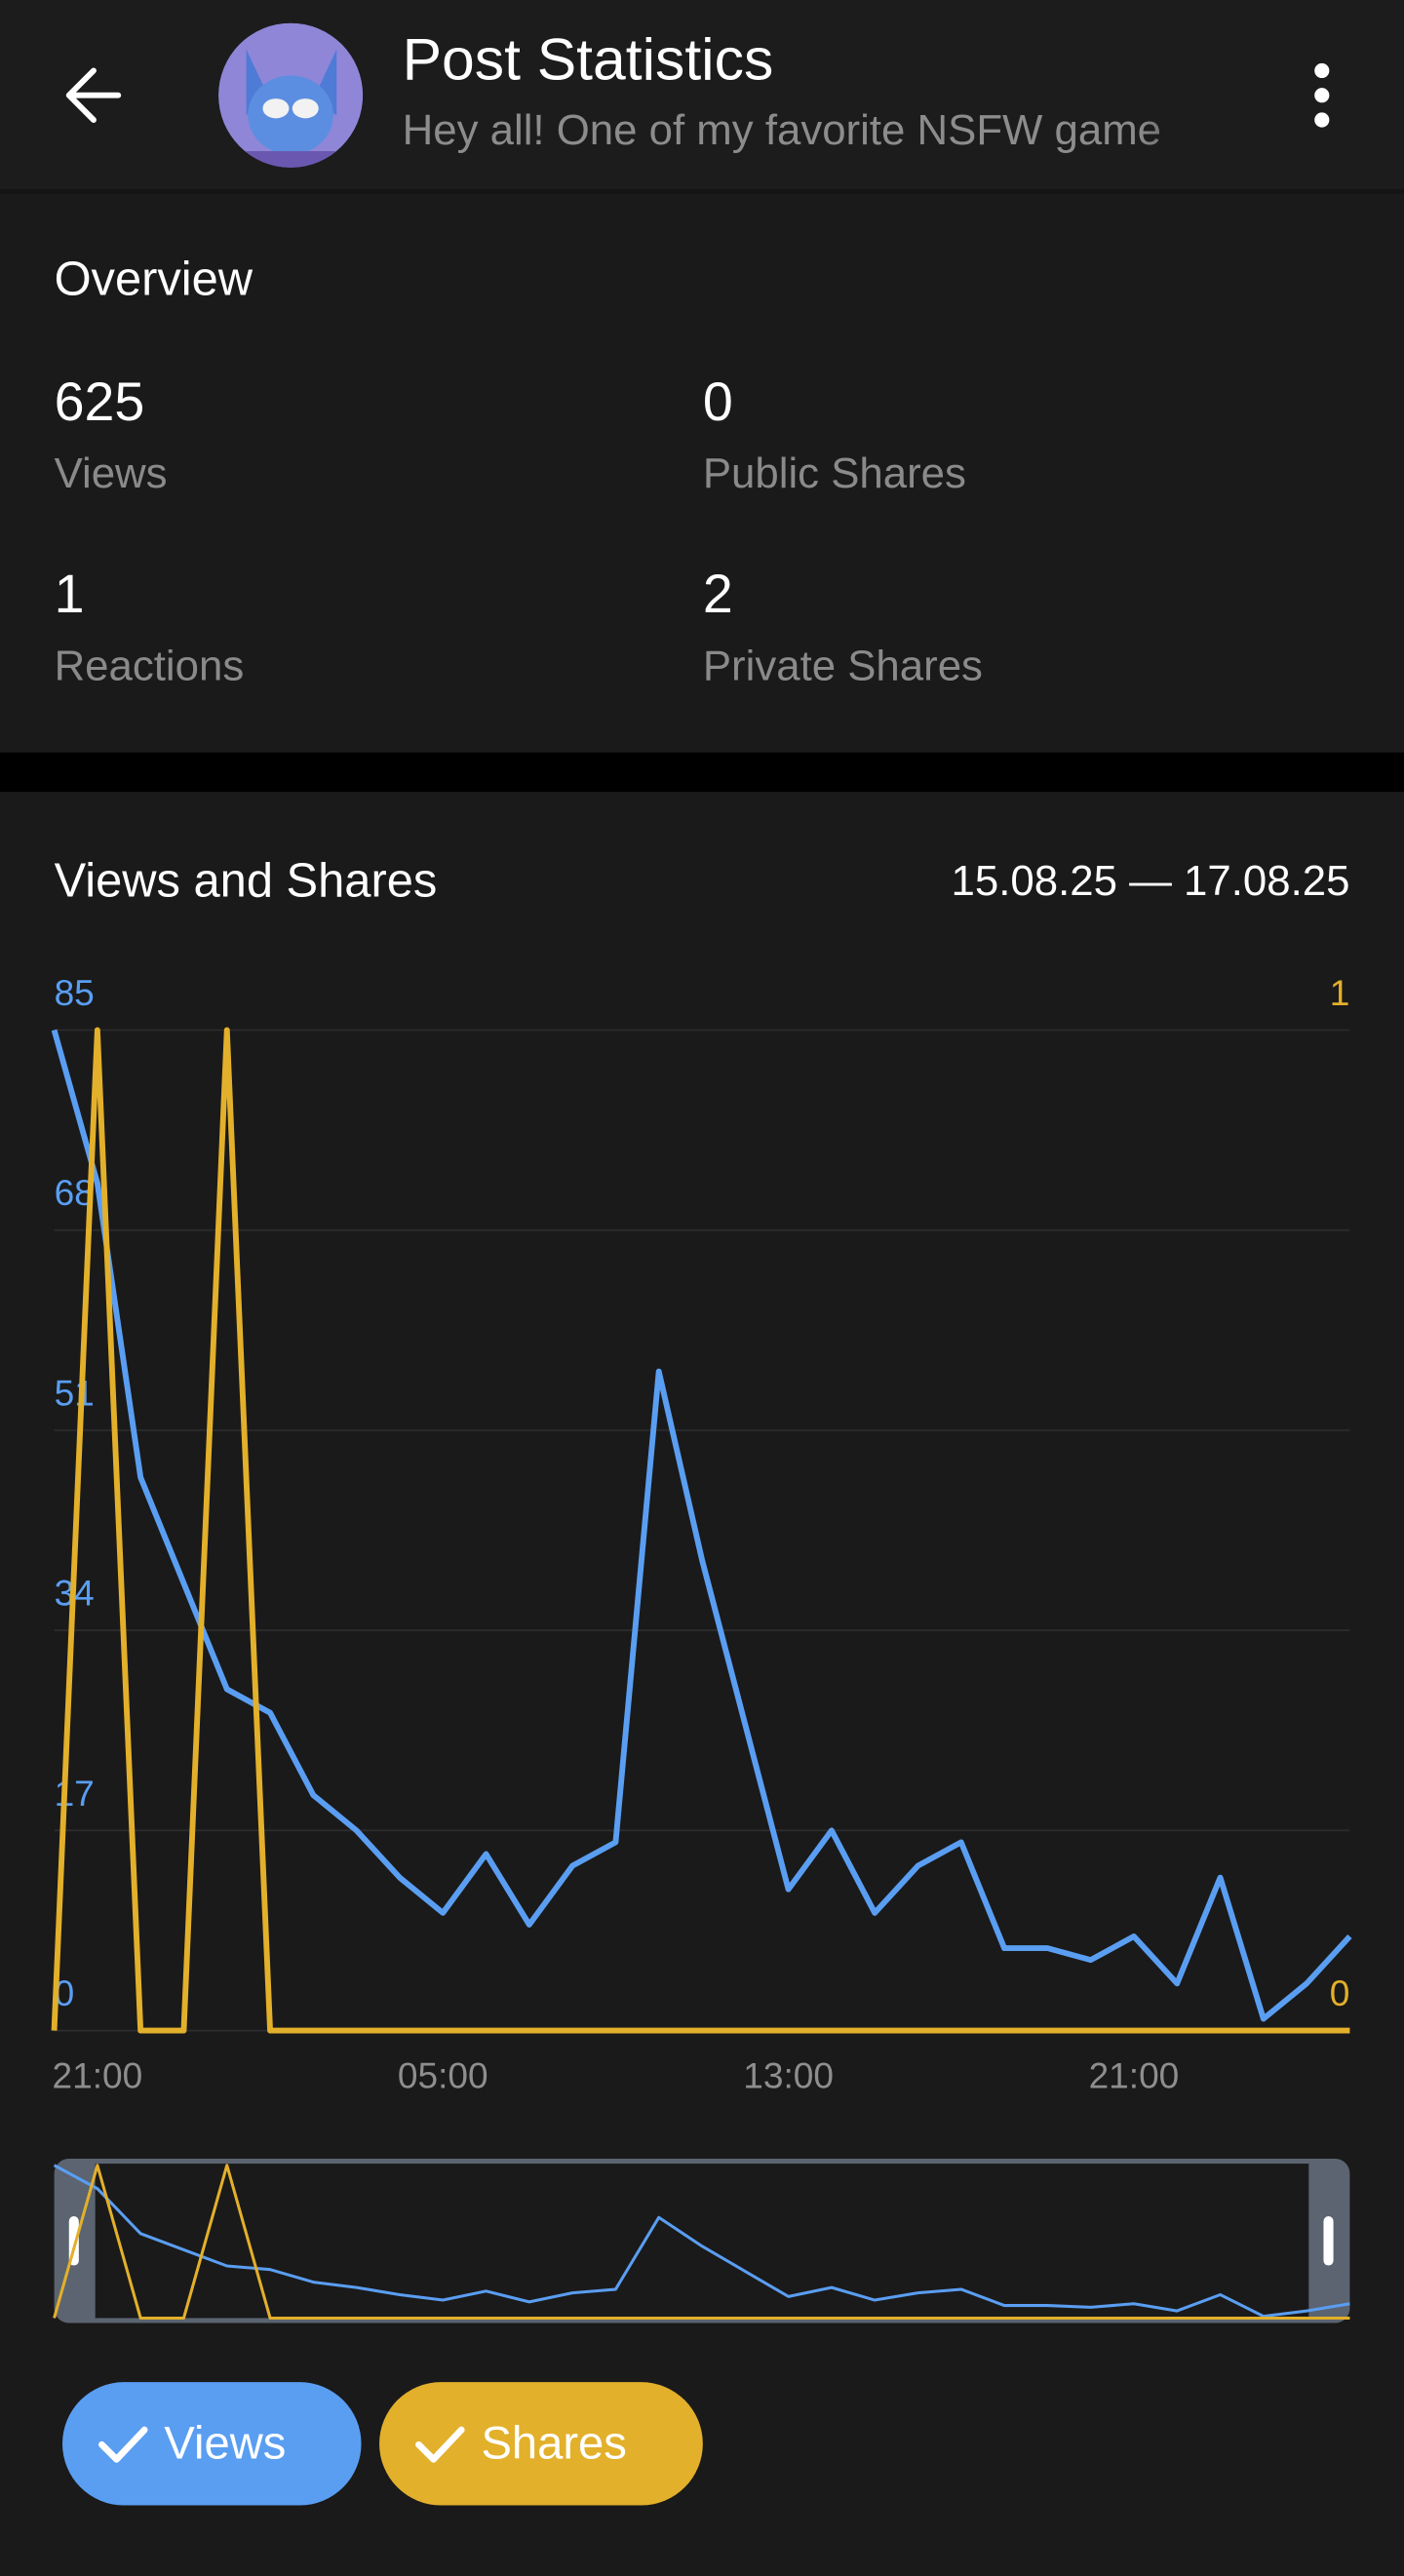  Describe the element at coordinates (553, 2442) in the screenshot. I see `legend-label: Shares` at that location.